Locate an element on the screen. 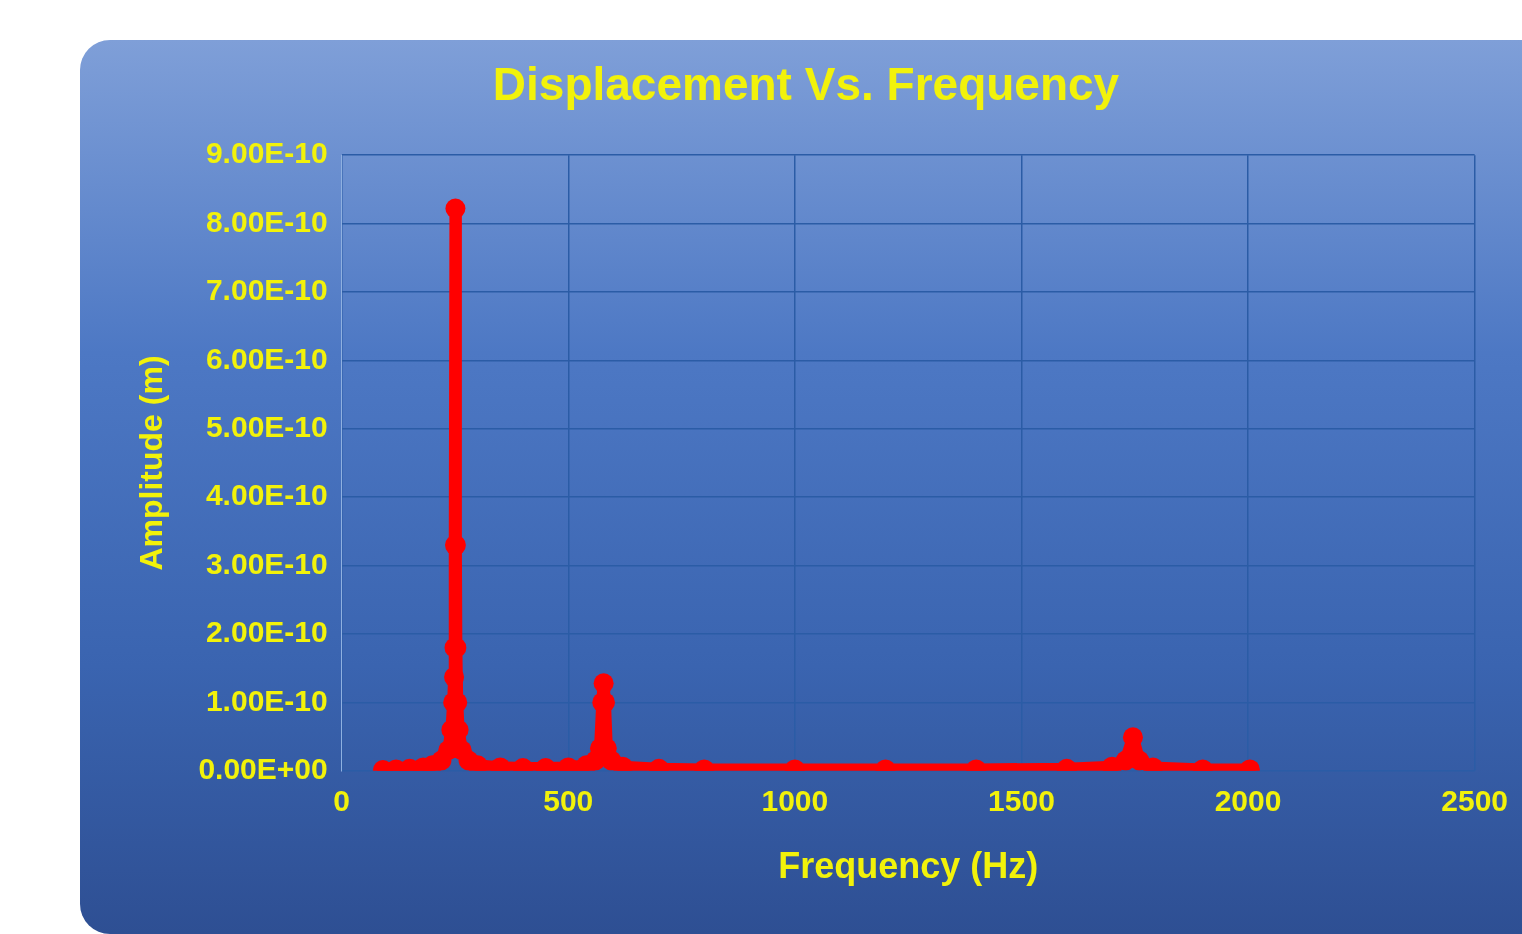  x-tick-label: 2000 is located at coordinates (1248, 801).